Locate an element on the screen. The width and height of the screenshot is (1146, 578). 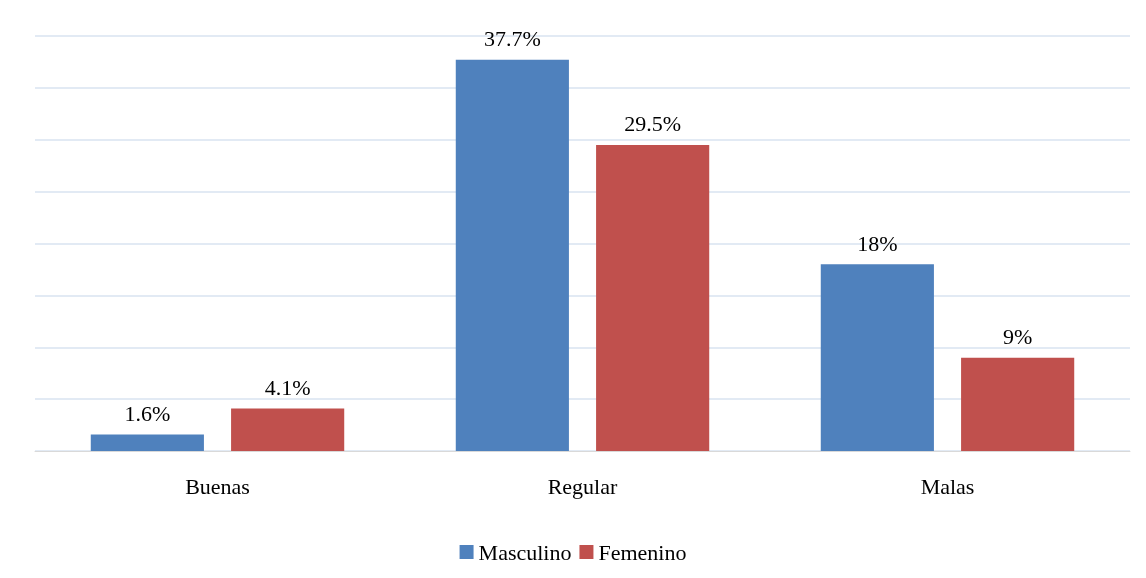
data-label: 37.7% is located at coordinates (512, 39).